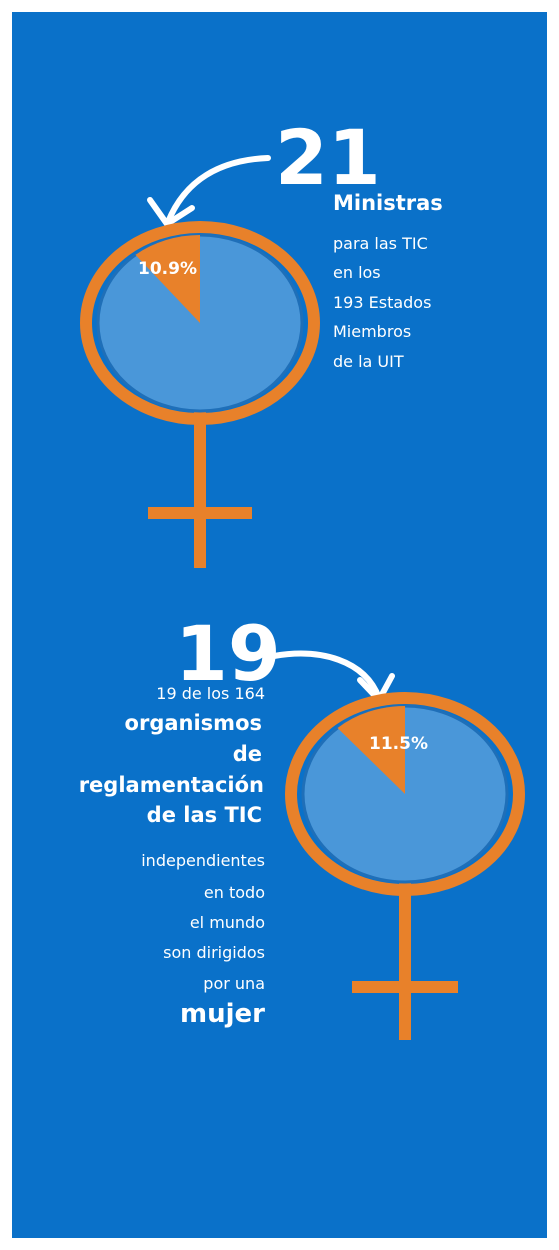 The width and height of the screenshot is (559, 1250). What do you see at coordinates (388, 203) in the screenshot?
I see `heading: Ministras` at bounding box center [388, 203].